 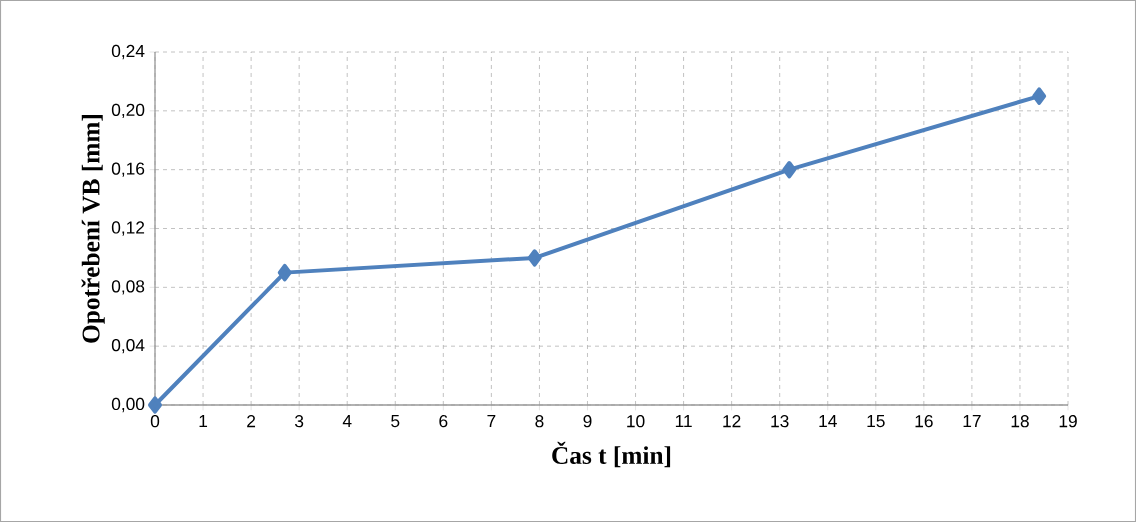 What do you see at coordinates (636, 421) in the screenshot?
I see `x-tick-label: 10` at bounding box center [636, 421].